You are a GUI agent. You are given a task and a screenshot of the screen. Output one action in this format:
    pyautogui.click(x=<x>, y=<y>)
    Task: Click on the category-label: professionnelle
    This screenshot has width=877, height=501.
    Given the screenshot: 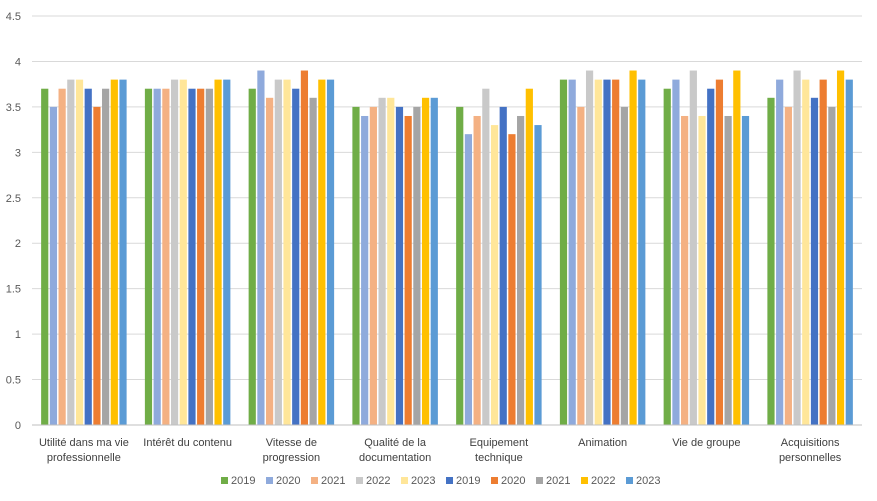 What is the action you would take?
    pyautogui.click(x=84, y=458)
    